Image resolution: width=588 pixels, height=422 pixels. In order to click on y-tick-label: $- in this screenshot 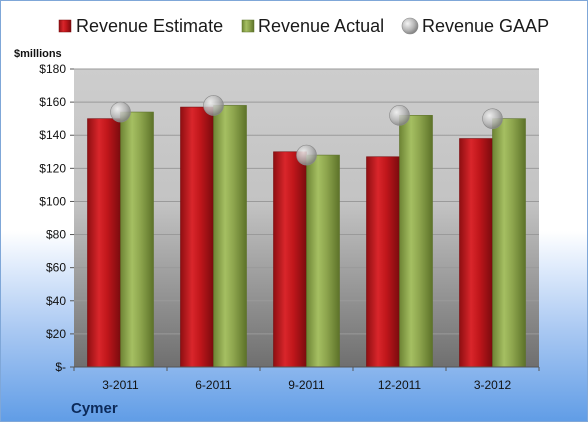, I will do `click(60, 367)`.